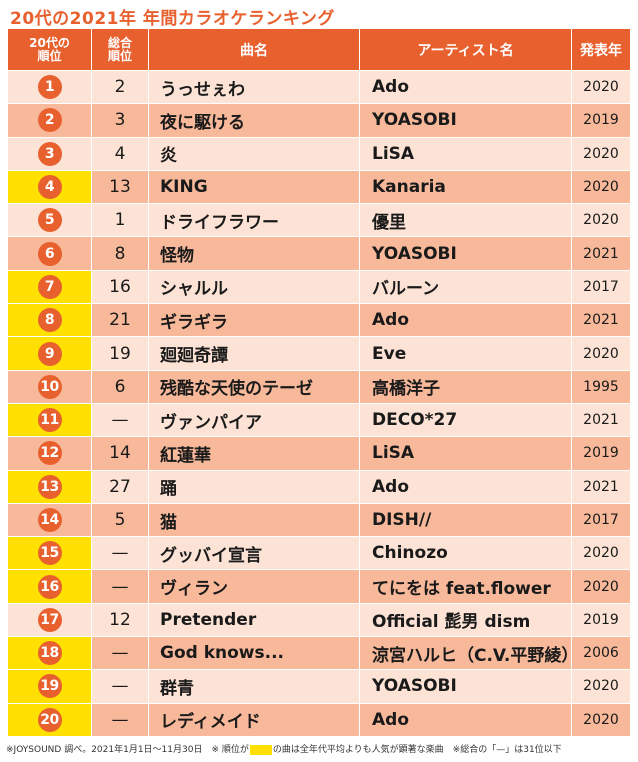  Describe the element at coordinates (254, 420) in the screenshot. I see `song-title-cell: ヴァンパイア` at that location.